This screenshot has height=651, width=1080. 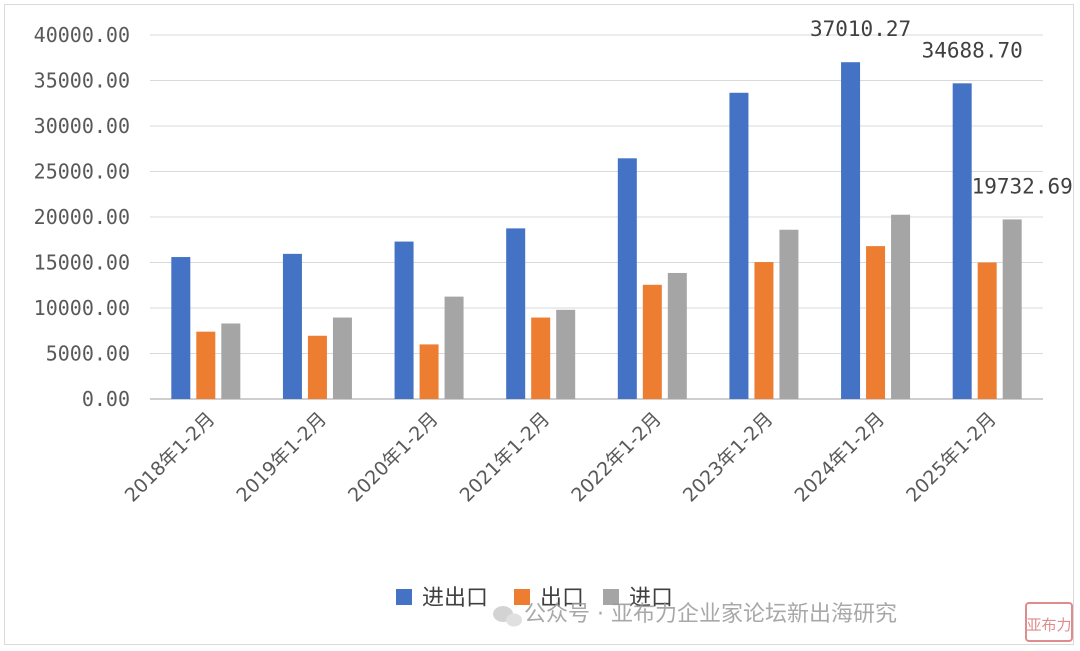 What do you see at coordinates (728, 457) in the screenshot?
I see `x-tick-label: 2023年1-2月` at bounding box center [728, 457].